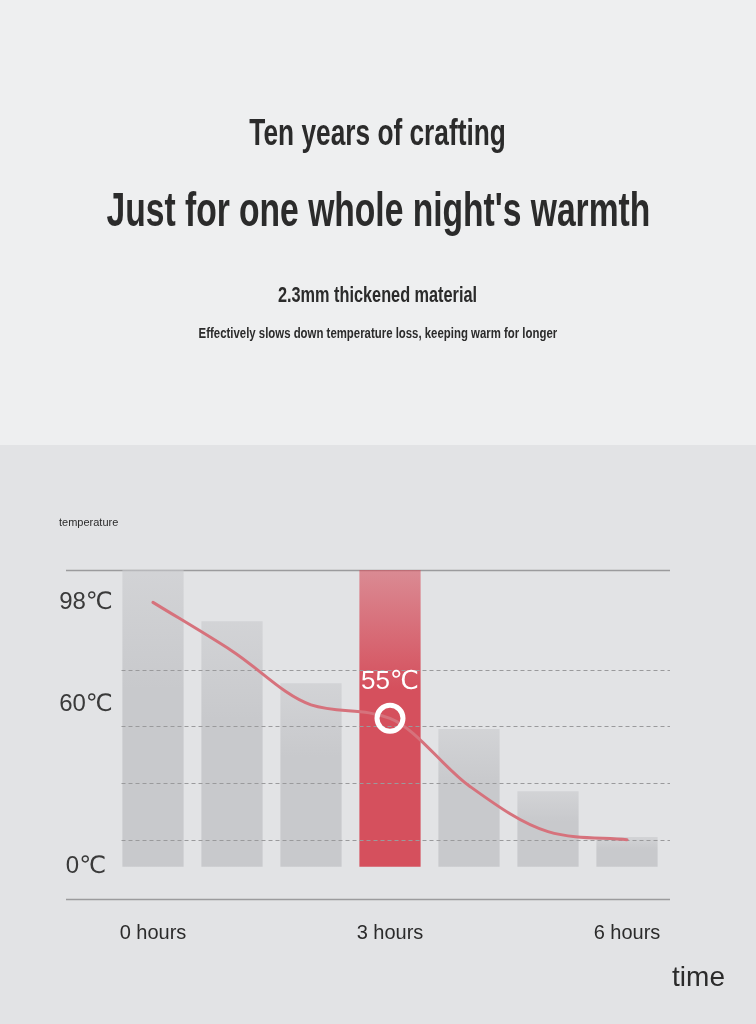  What do you see at coordinates (378, 132) in the screenshot?
I see `chart-title: Ten years of crafting` at bounding box center [378, 132].